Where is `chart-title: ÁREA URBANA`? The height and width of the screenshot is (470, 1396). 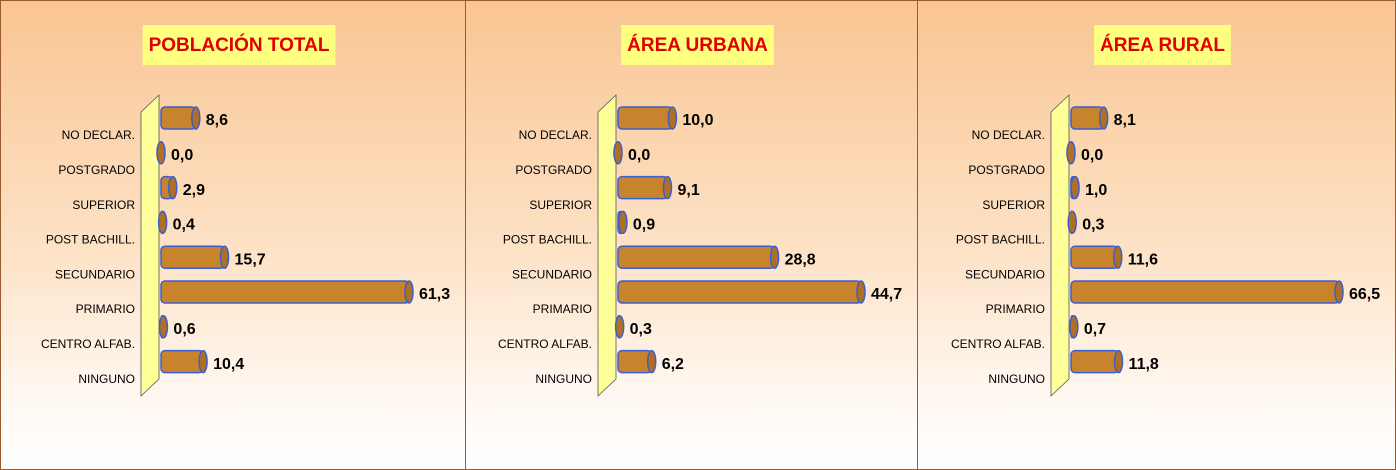
chart-title: ÁREA URBANA is located at coordinates (697, 45).